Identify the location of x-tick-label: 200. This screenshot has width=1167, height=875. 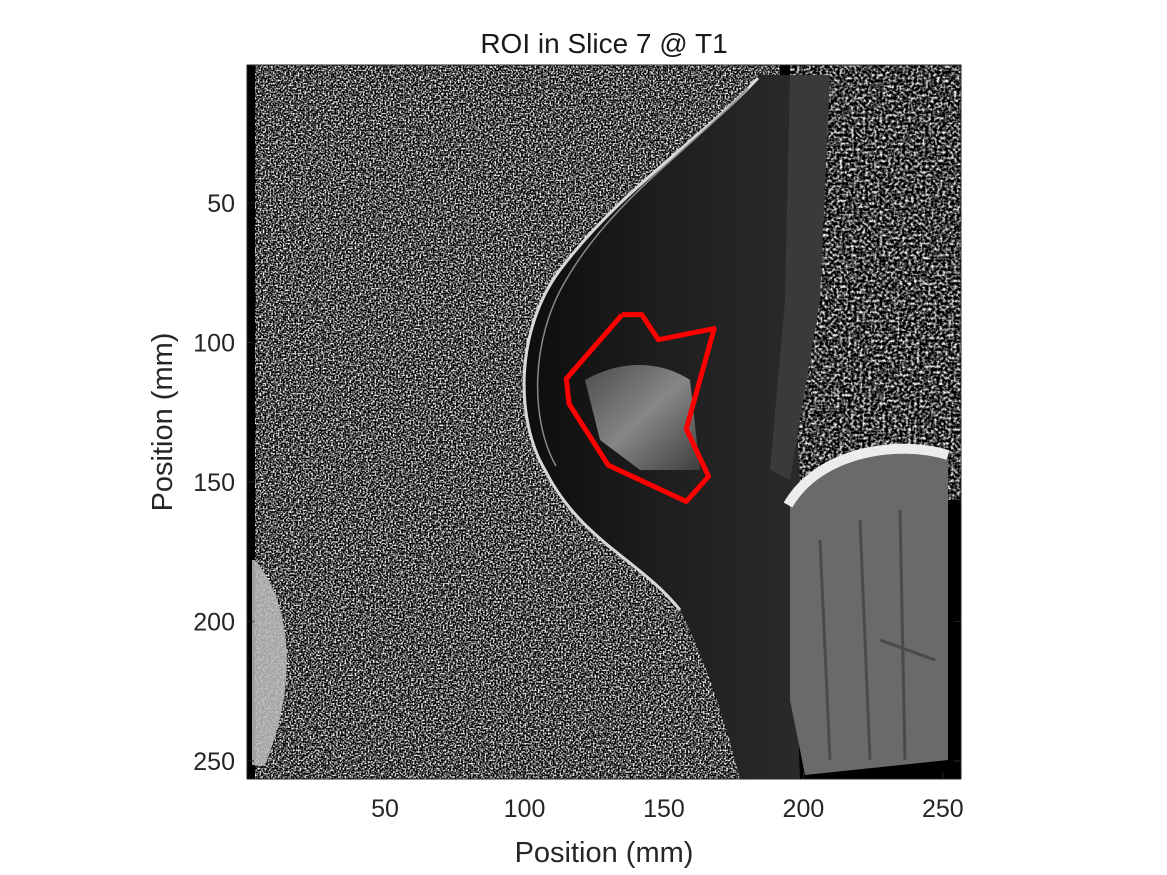
(804, 809).